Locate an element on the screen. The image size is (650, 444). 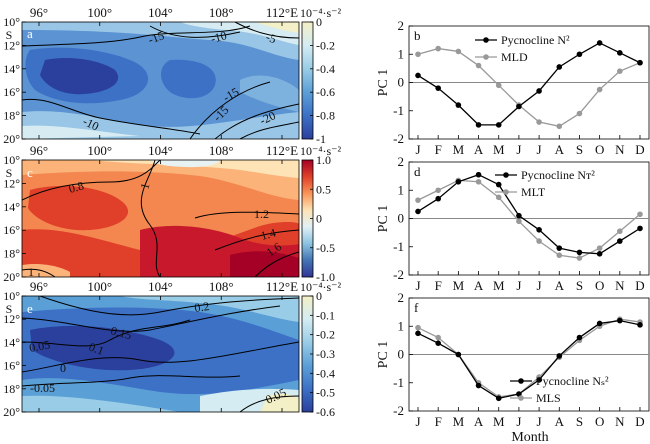
contour-labels-a: -15 -10 -5 -15 -10 -15 -20 is located at coordinates (179, 80).